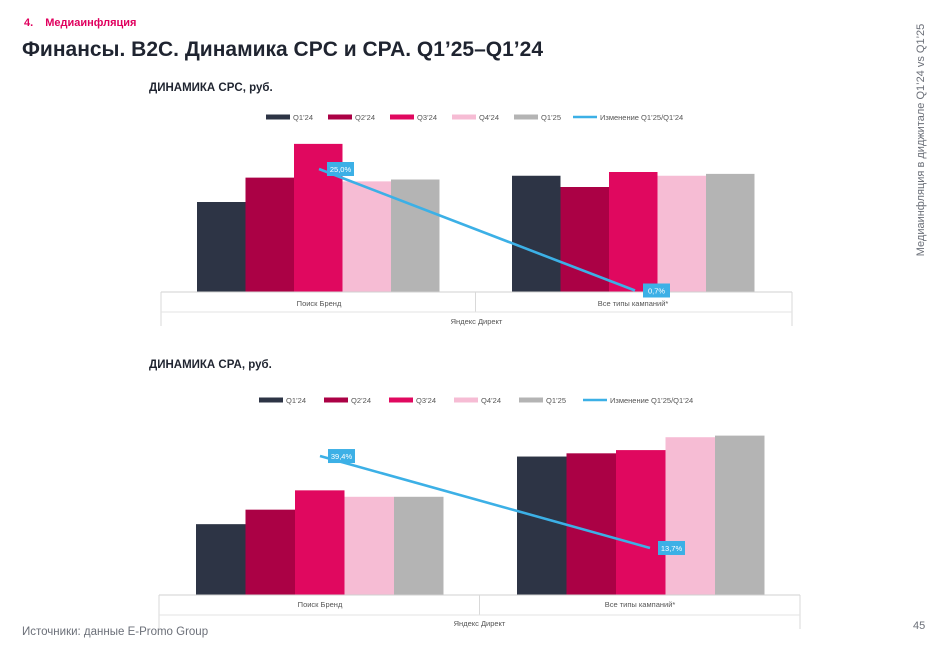 The width and height of the screenshot is (936, 645). I want to click on cpa-tick-label-1: Поиск Бренд, so click(320, 604).